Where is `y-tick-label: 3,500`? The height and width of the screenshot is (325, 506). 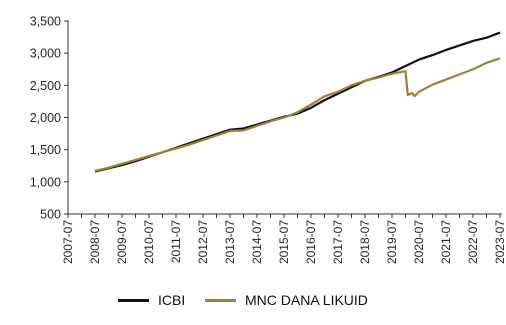
y-tick-label: 3,500 is located at coordinates (45, 22).